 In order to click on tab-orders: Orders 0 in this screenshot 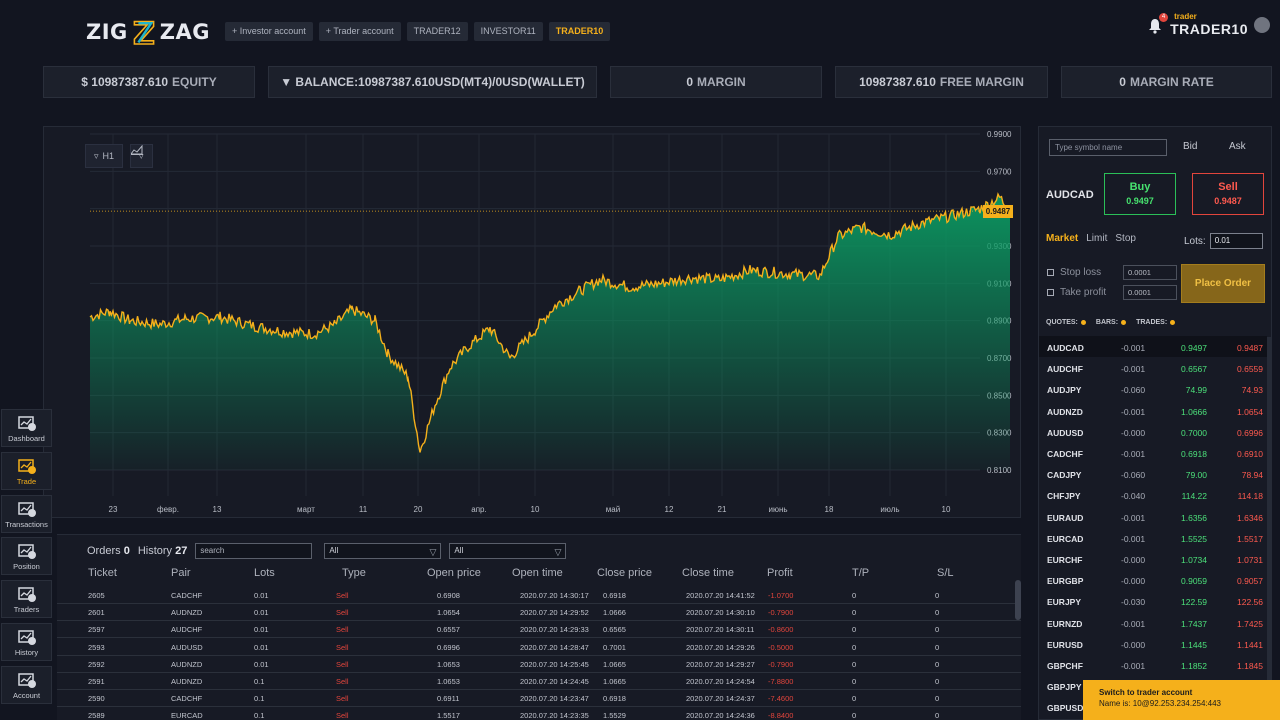, I will do `click(108, 551)`.